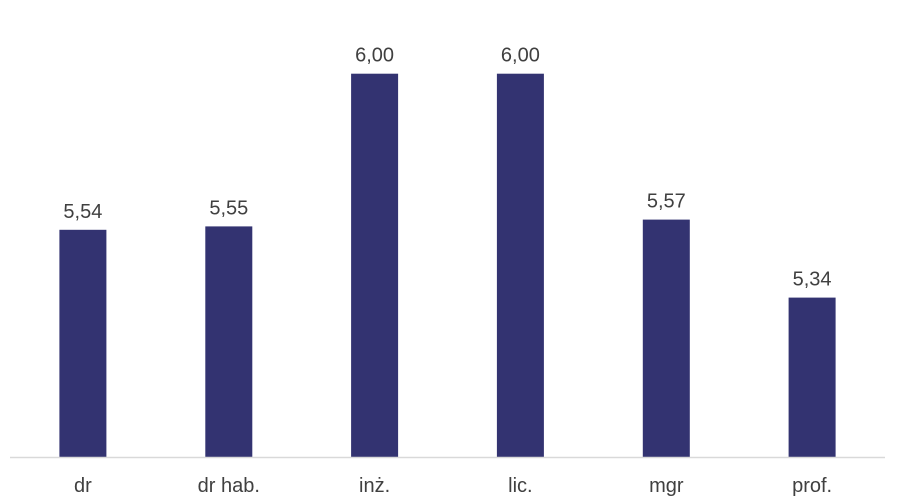 This screenshot has width=897, height=497. I want to click on category-labels-layer: dr dr hab. inż. lic. mgr prof., so click(453, 486).